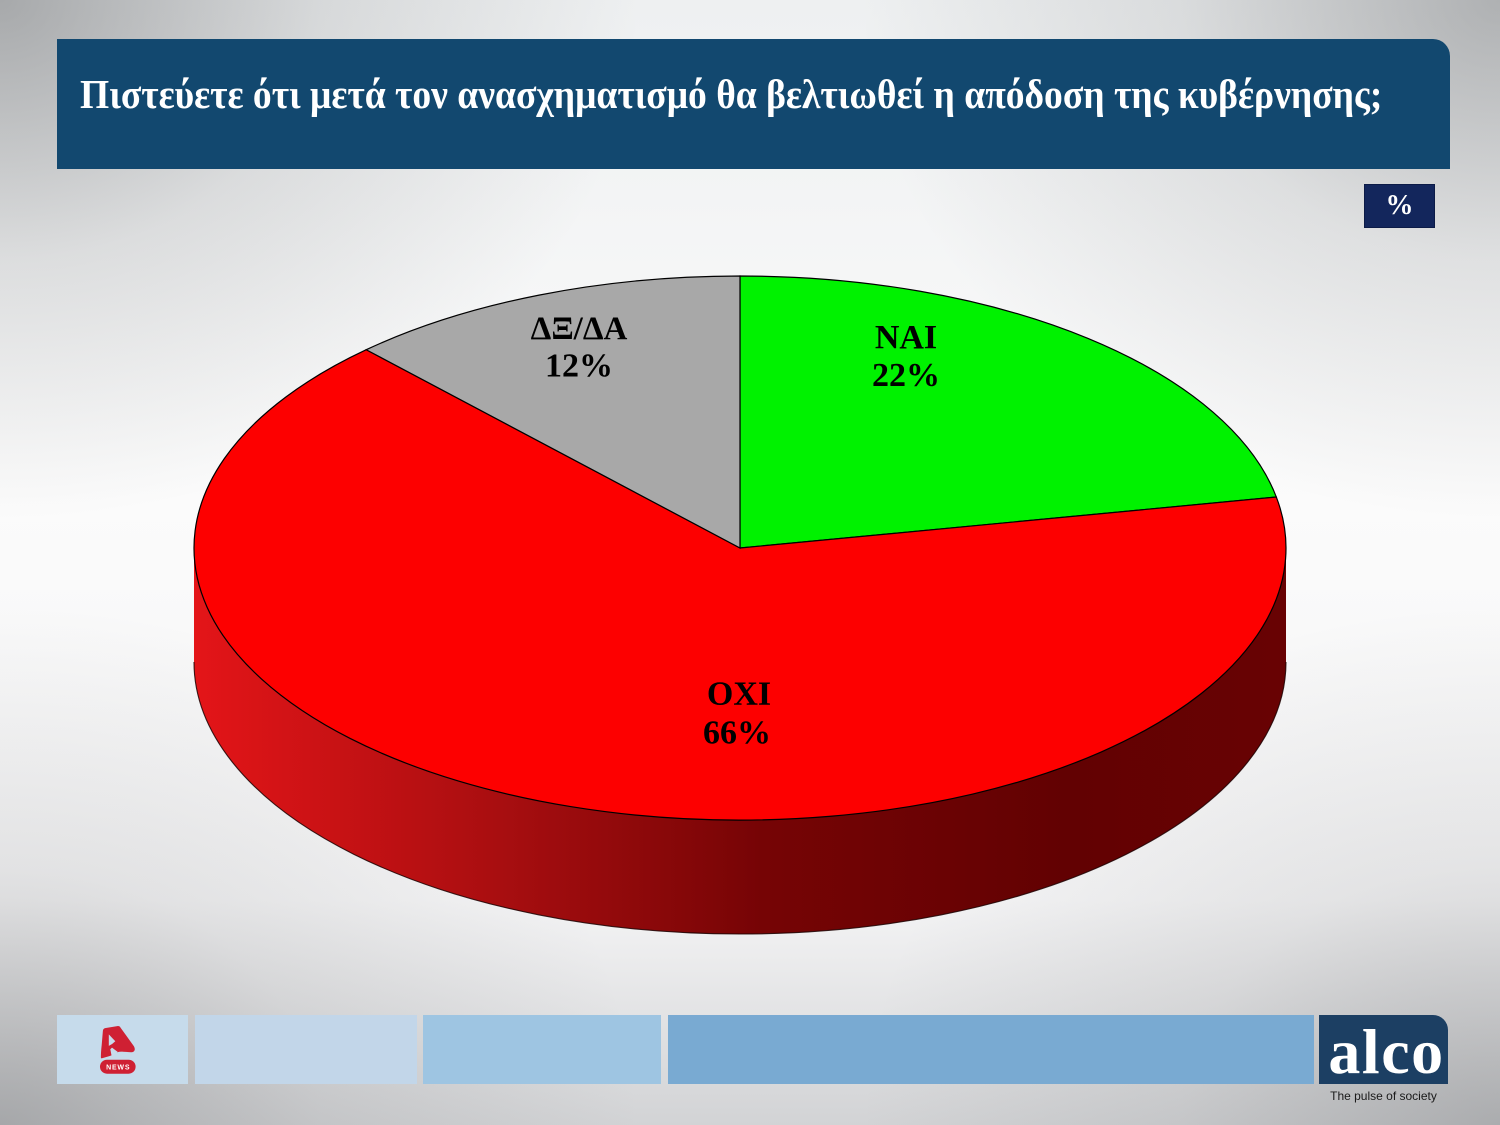 The height and width of the screenshot is (1125, 1500). What do you see at coordinates (739, 694) in the screenshot?
I see `svg-text: ΟΧΙ` at bounding box center [739, 694].